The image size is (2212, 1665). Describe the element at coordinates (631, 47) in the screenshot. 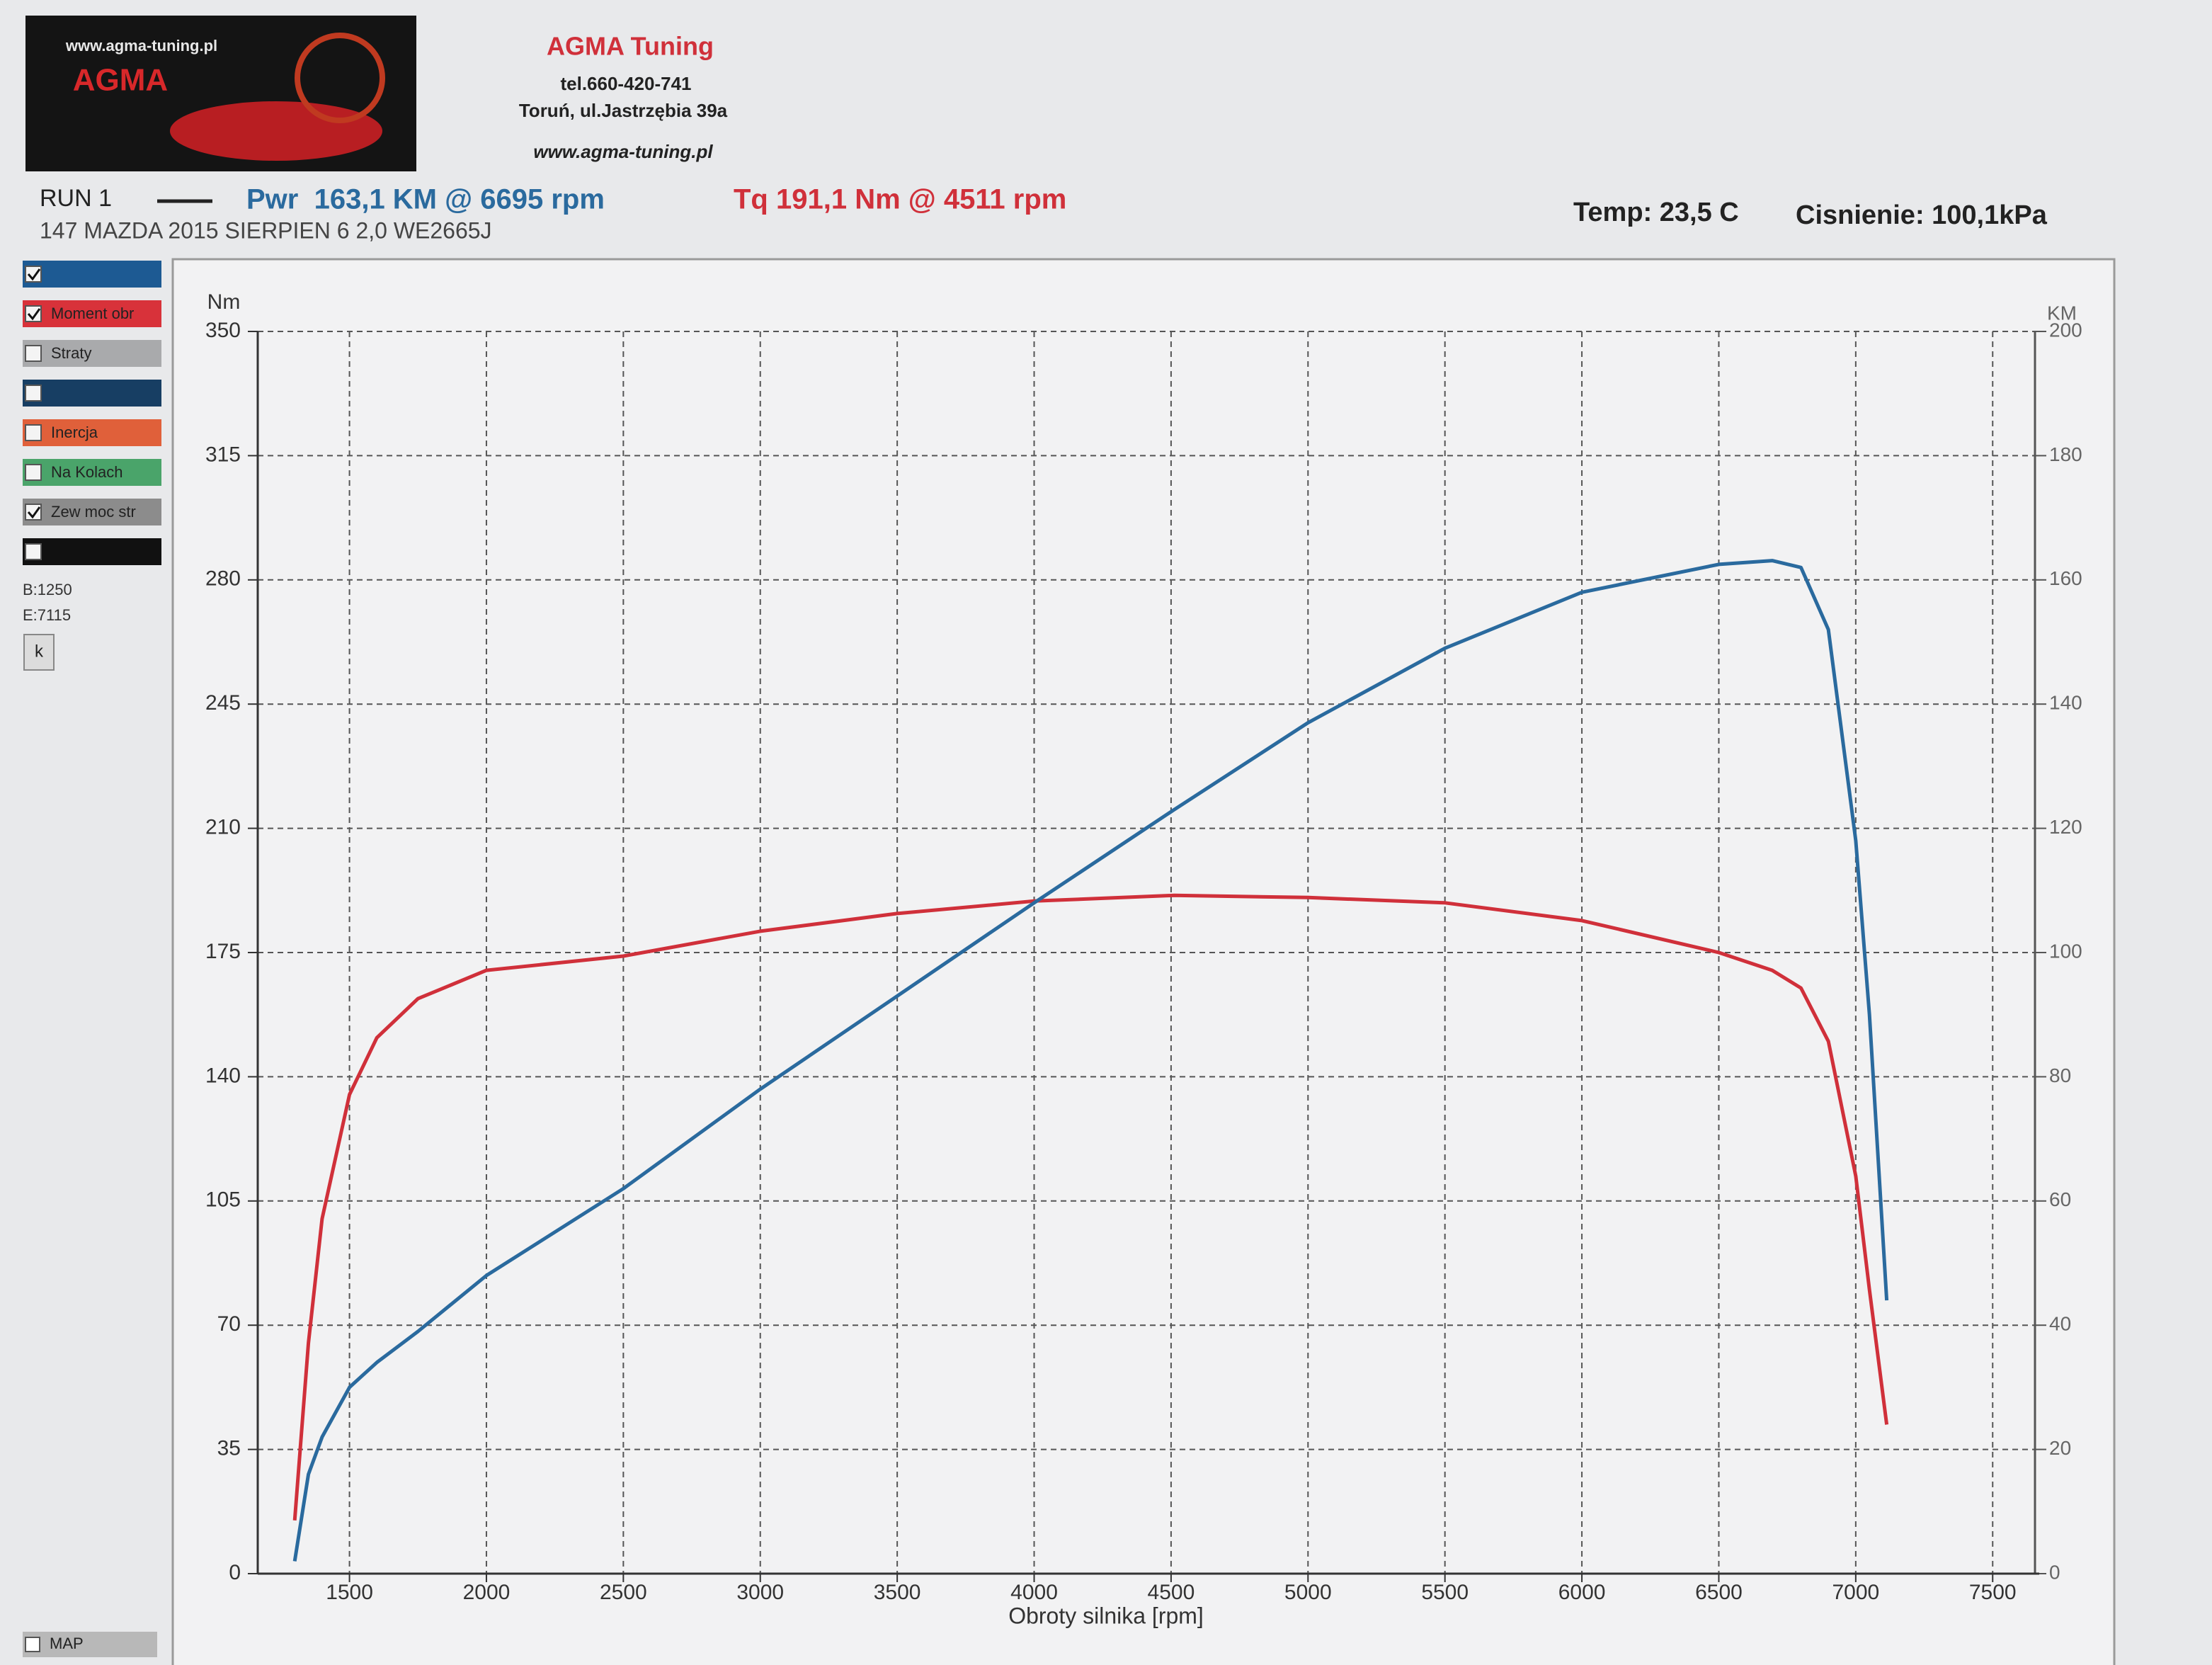

I see `company-name: AGMA Tuning` at that location.